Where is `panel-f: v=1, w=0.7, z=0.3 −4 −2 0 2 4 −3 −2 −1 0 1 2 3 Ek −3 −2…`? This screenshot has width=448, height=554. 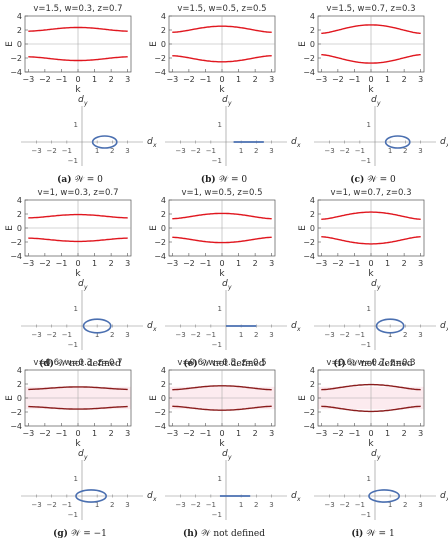
panel-f: v=1, w=0.7, z=0.3 −4 −2 0 2 4 −3 −2 −1 0 1 2 3 Ek −3 −2… is located at coordinates (373, 278).